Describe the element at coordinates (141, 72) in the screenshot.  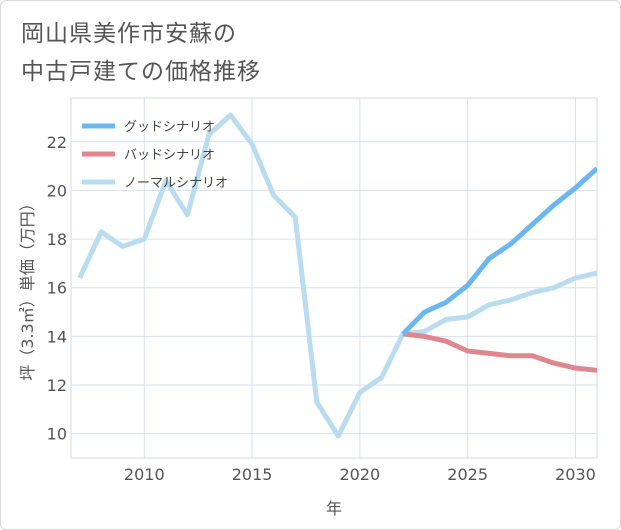
I see `chart-title-line2: 中古戸建ての価格推移` at that location.